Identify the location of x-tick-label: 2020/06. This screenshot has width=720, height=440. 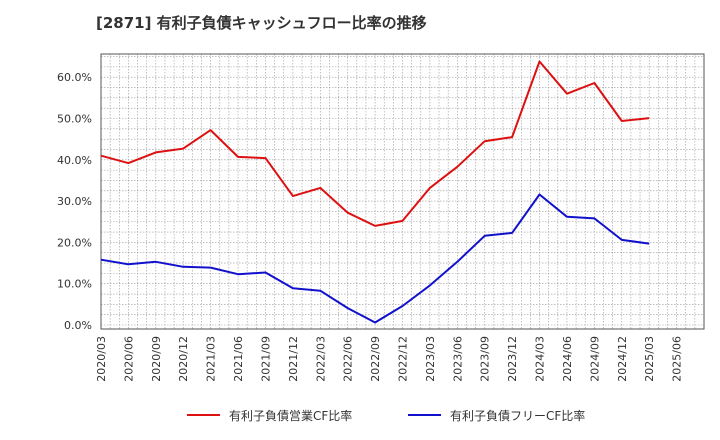
(128, 359).